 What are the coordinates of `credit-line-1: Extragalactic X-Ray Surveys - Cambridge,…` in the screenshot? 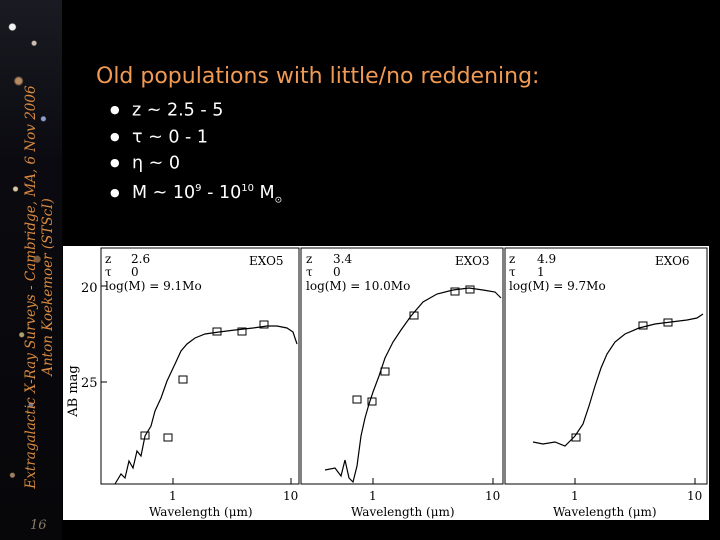 It's located at (31, 287).